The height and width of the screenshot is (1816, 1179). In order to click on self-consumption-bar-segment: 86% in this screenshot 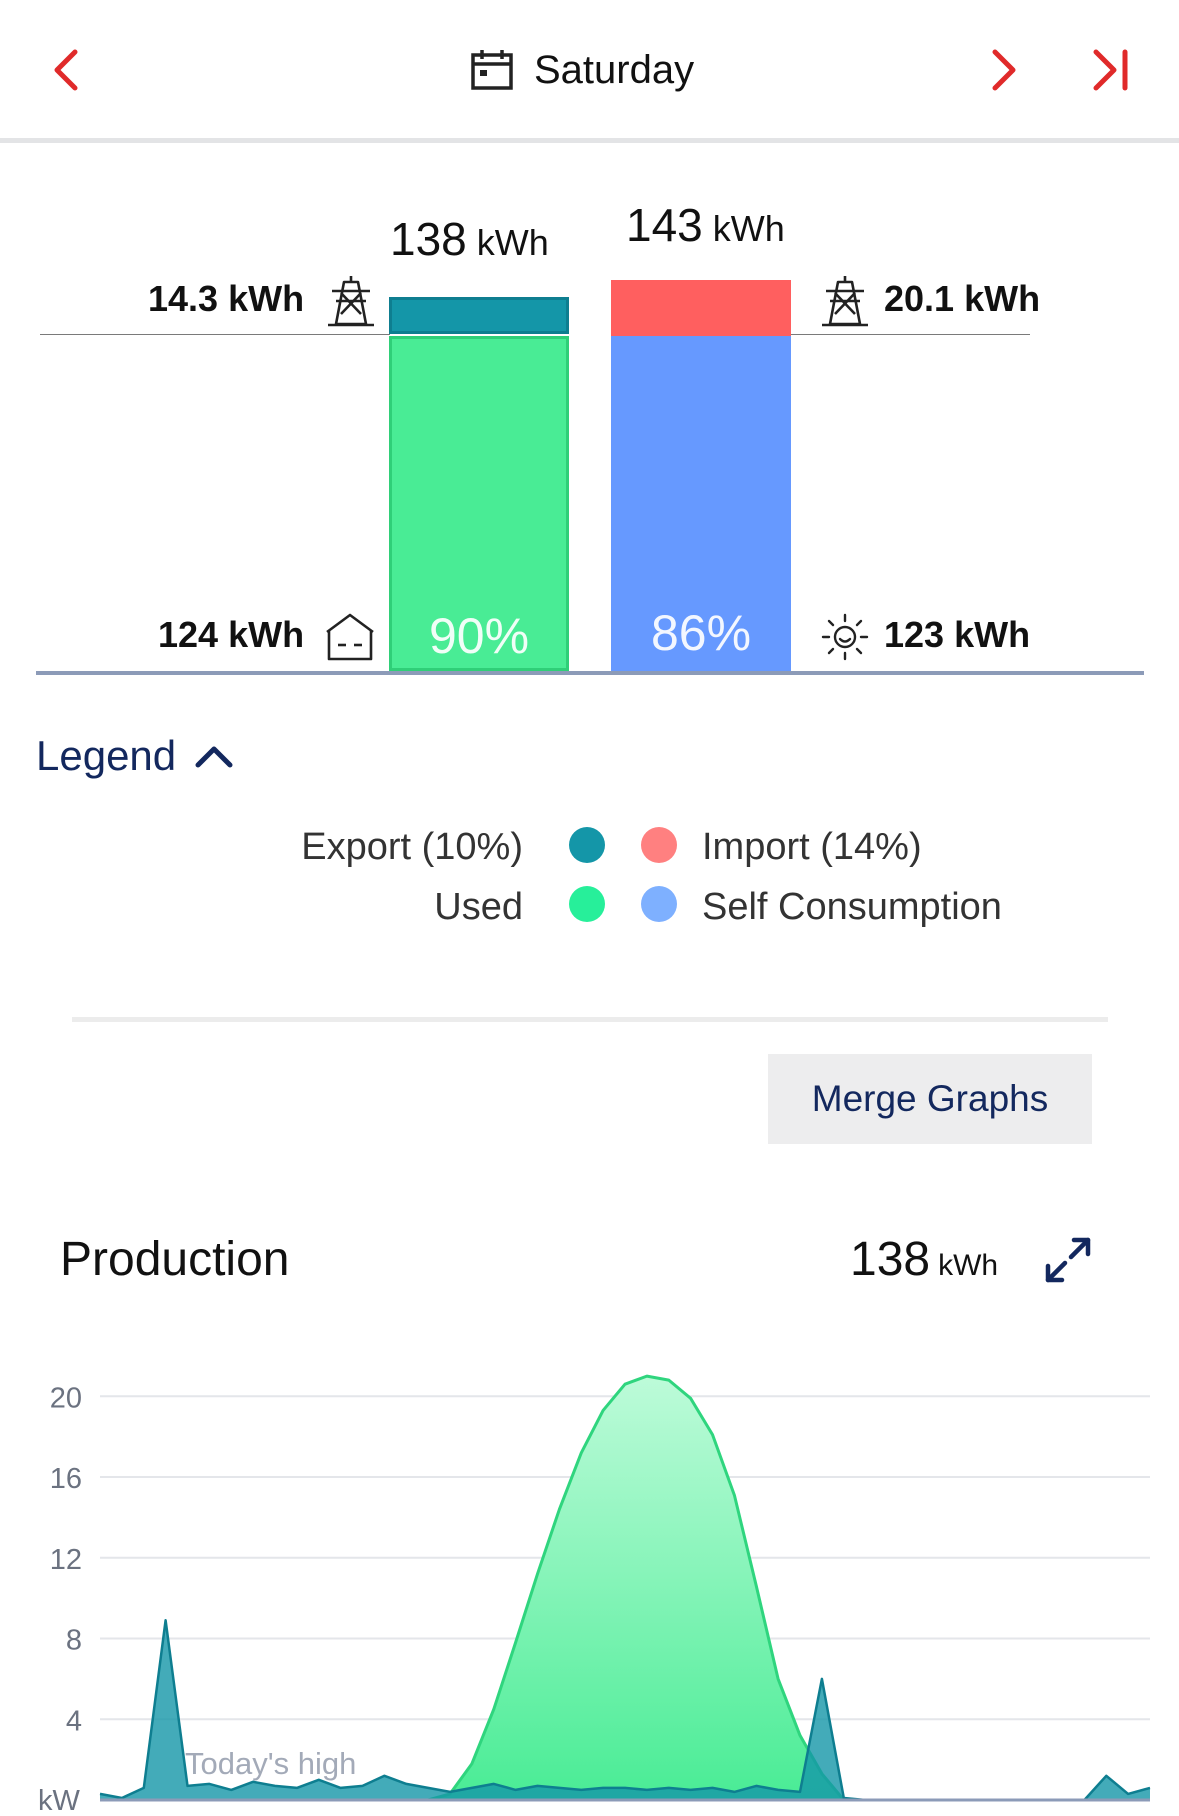, I will do `click(701, 503)`.